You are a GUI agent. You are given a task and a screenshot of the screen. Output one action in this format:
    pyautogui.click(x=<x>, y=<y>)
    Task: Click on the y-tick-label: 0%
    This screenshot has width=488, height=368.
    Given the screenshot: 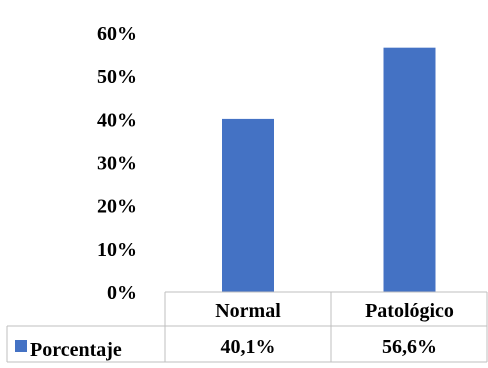 What is the action you would take?
    pyautogui.click(x=122, y=293)
    